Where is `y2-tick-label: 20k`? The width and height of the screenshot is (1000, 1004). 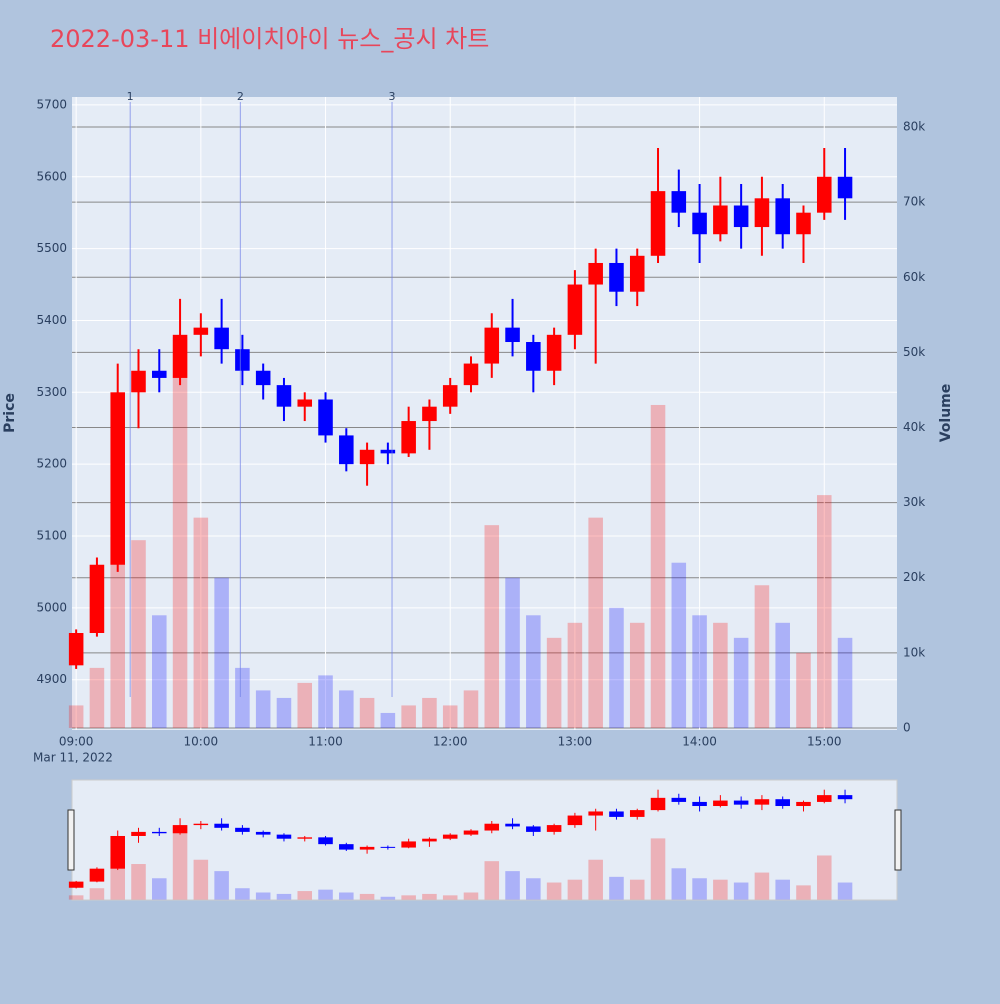 y2-tick-label: 20k is located at coordinates (914, 577).